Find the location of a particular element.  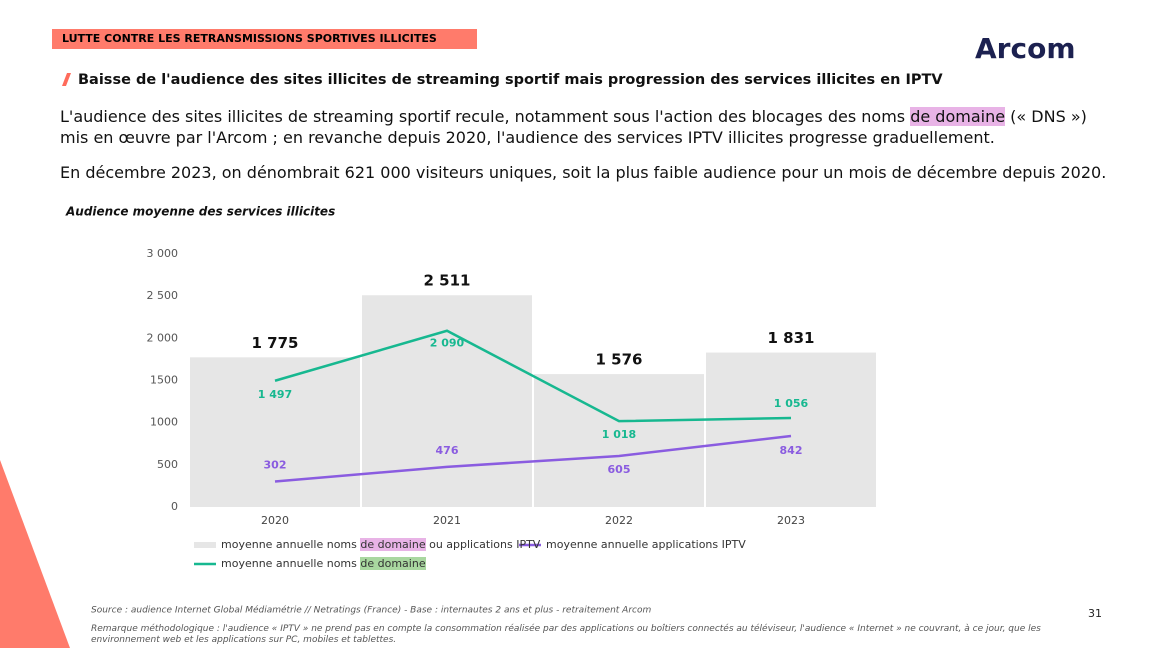

y-tick-label: 1000 is located at coordinates (164, 422).